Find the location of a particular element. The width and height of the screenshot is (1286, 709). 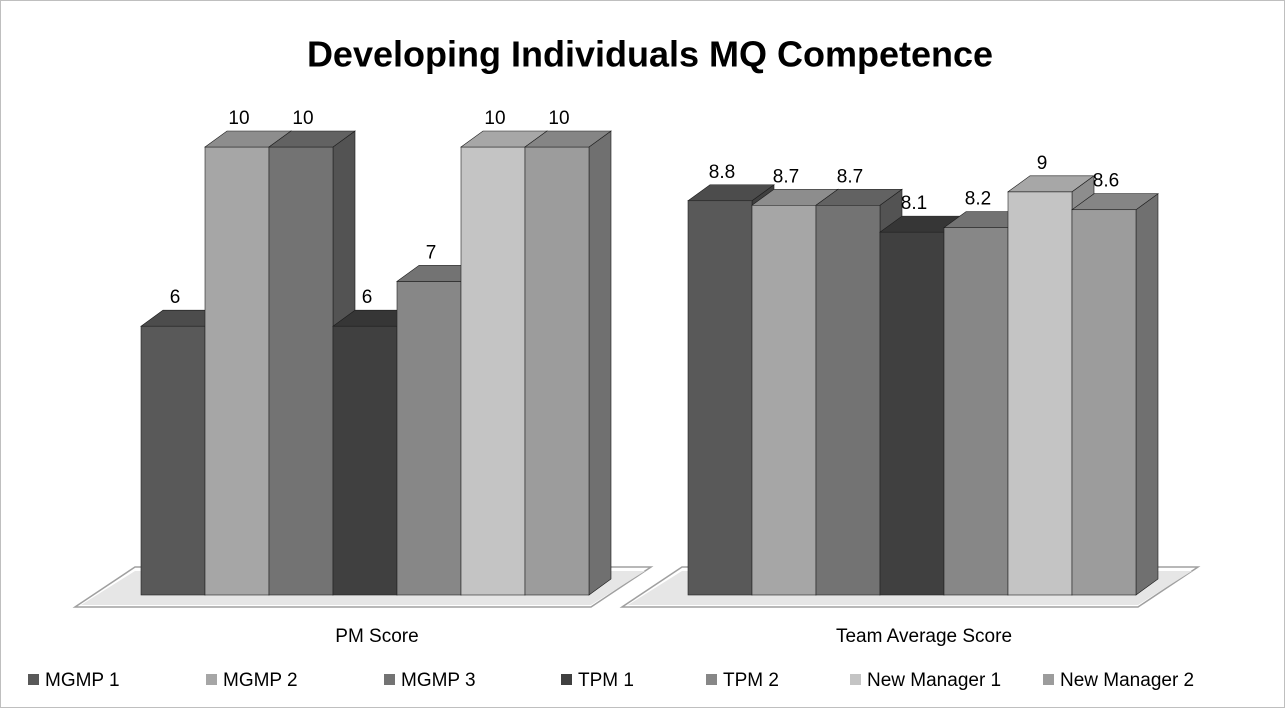

x-tick-label: Team Average Score is located at coordinates (924, 636).